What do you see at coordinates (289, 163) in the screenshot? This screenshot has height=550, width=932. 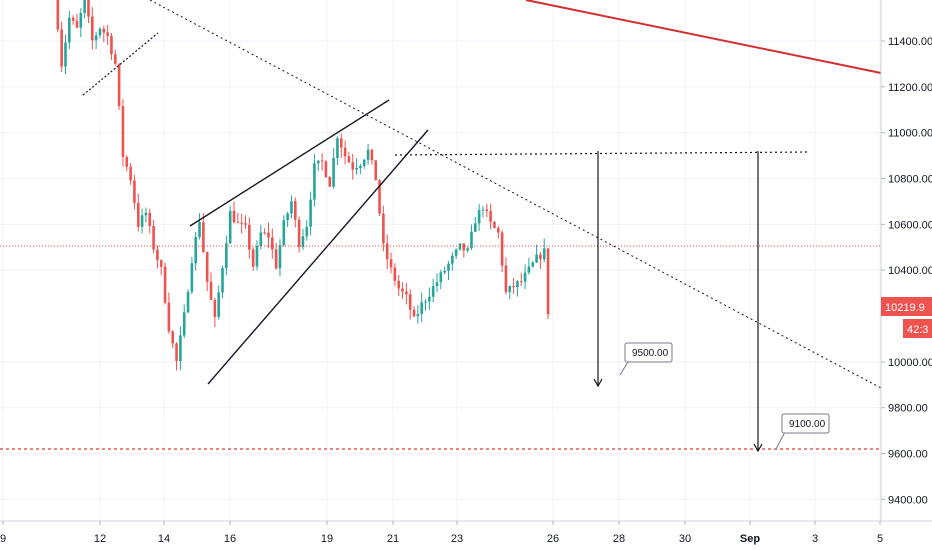 I see `wedge-upper-line` at bounding box center [289, 163].